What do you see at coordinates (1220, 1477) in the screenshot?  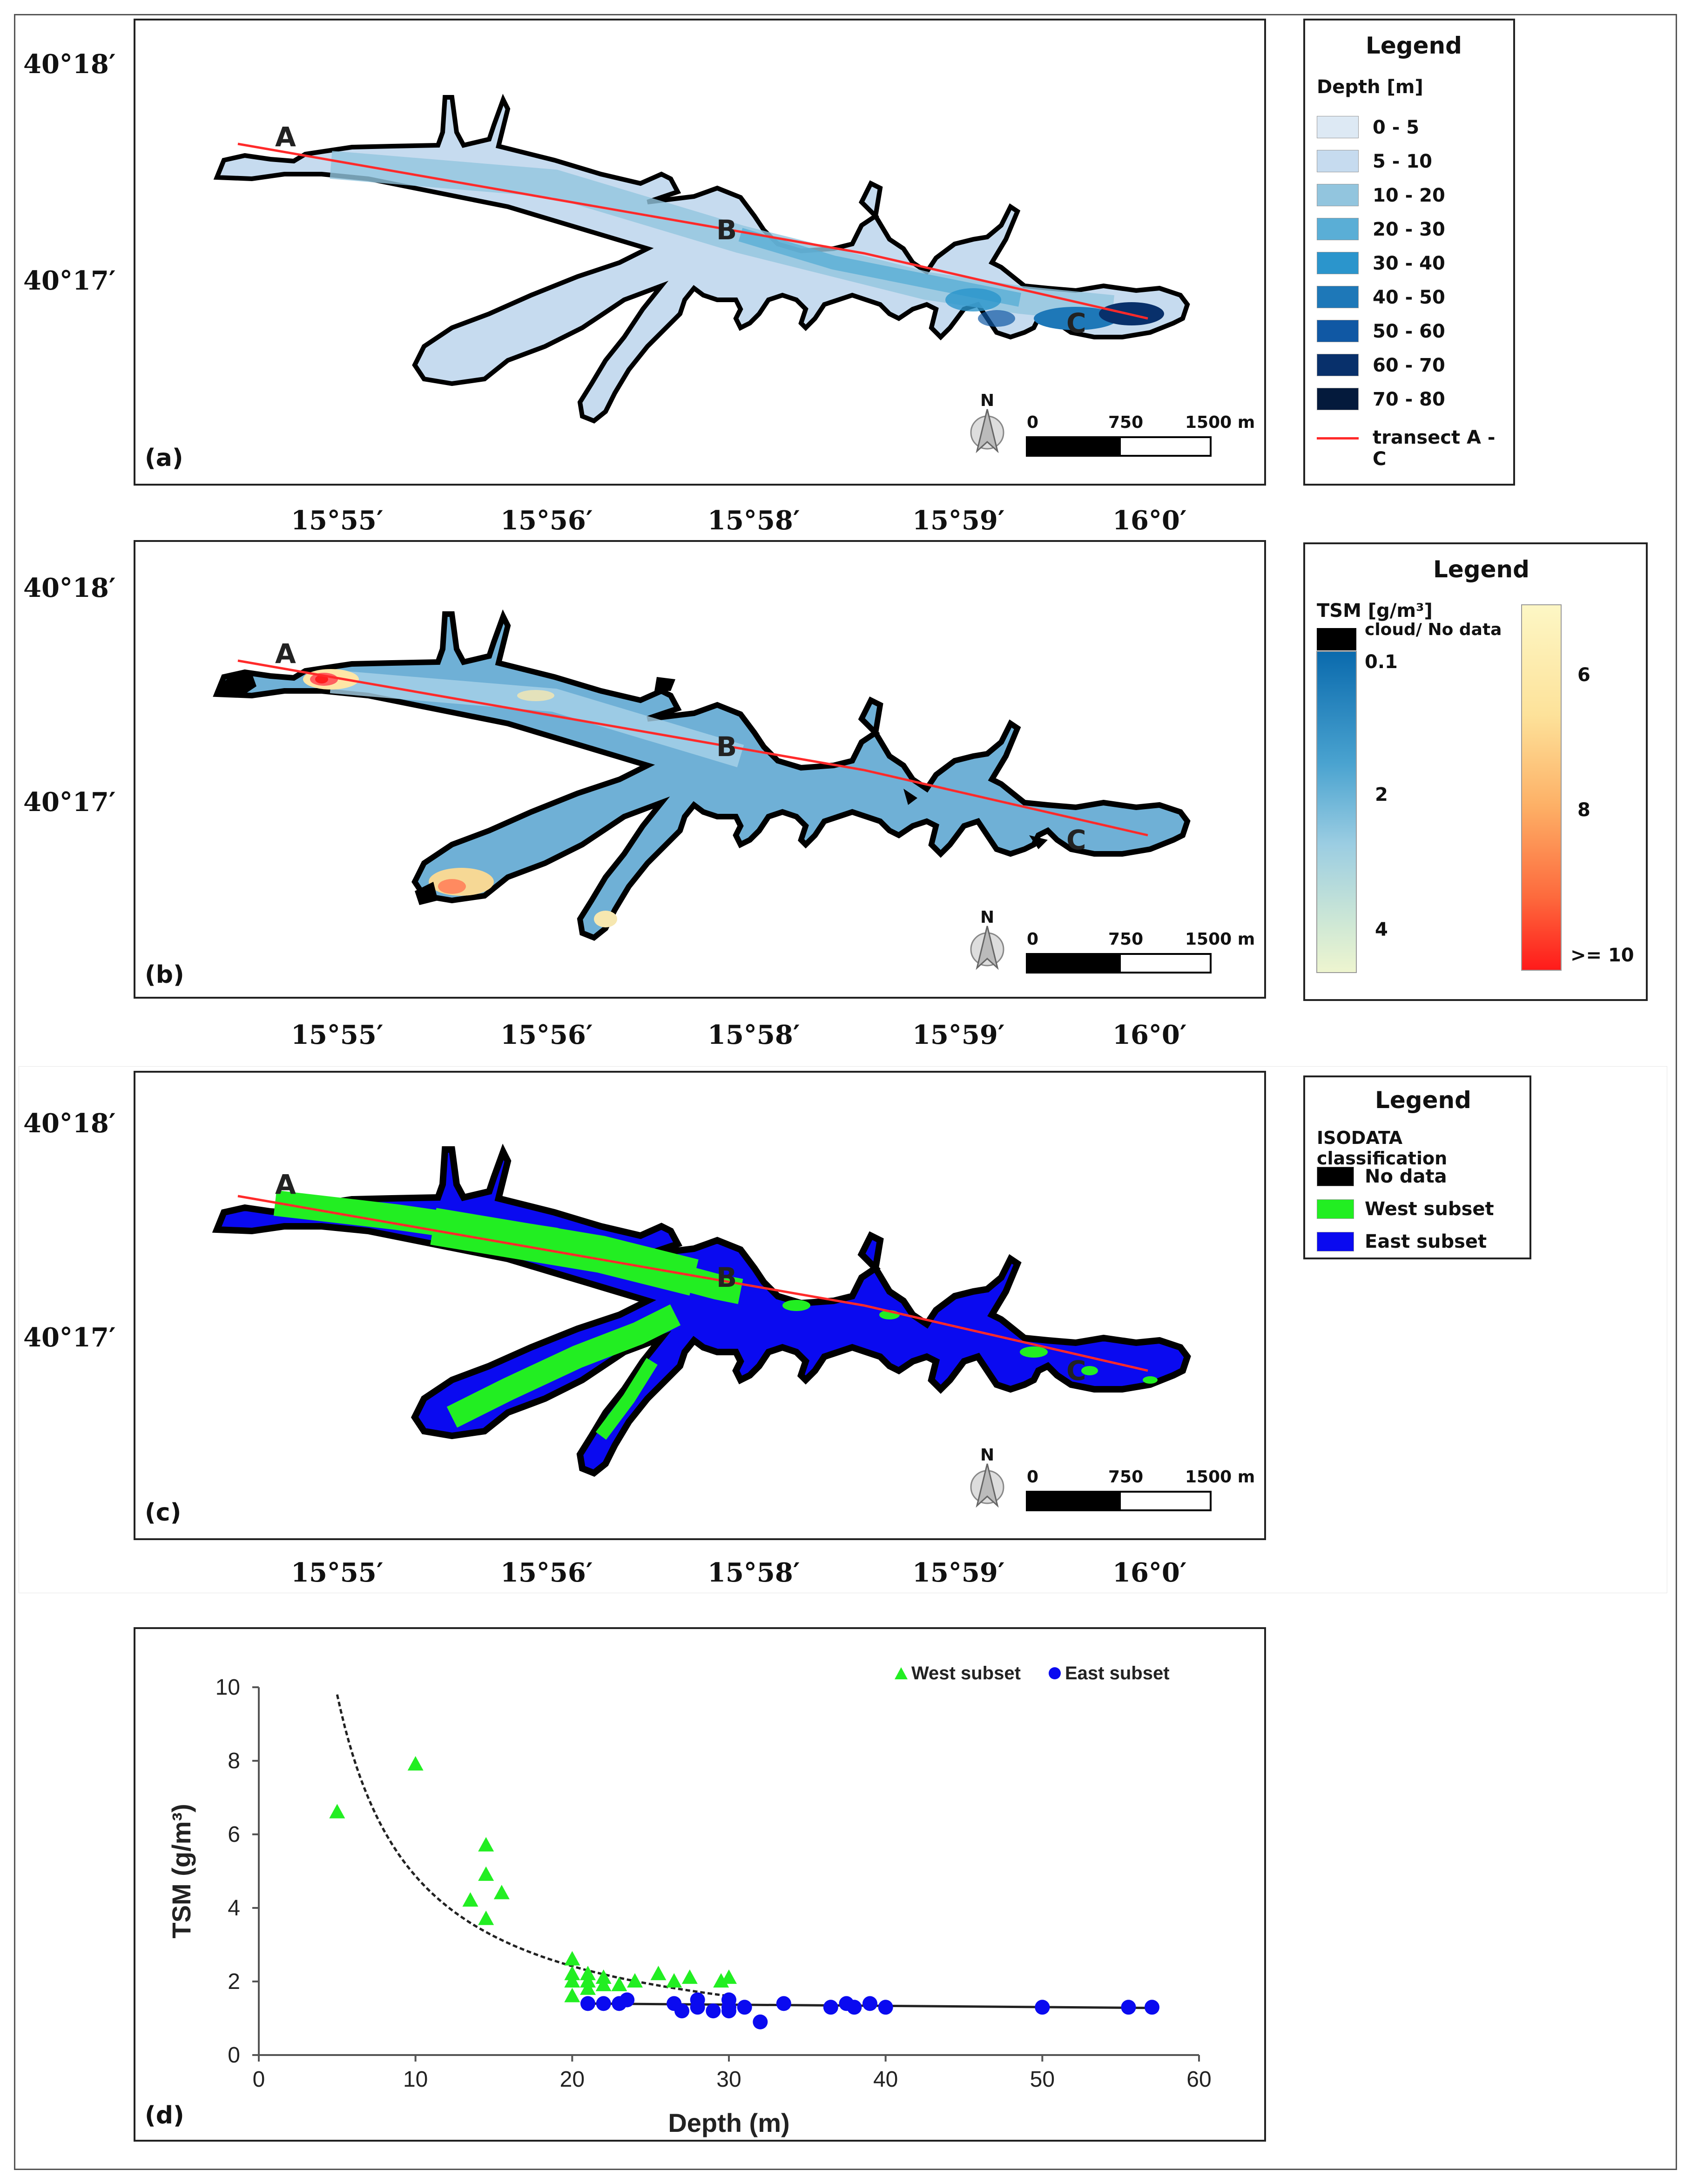 I see `panel-c-scale-end: 1500 m` at bounding box center [1220, 1477].